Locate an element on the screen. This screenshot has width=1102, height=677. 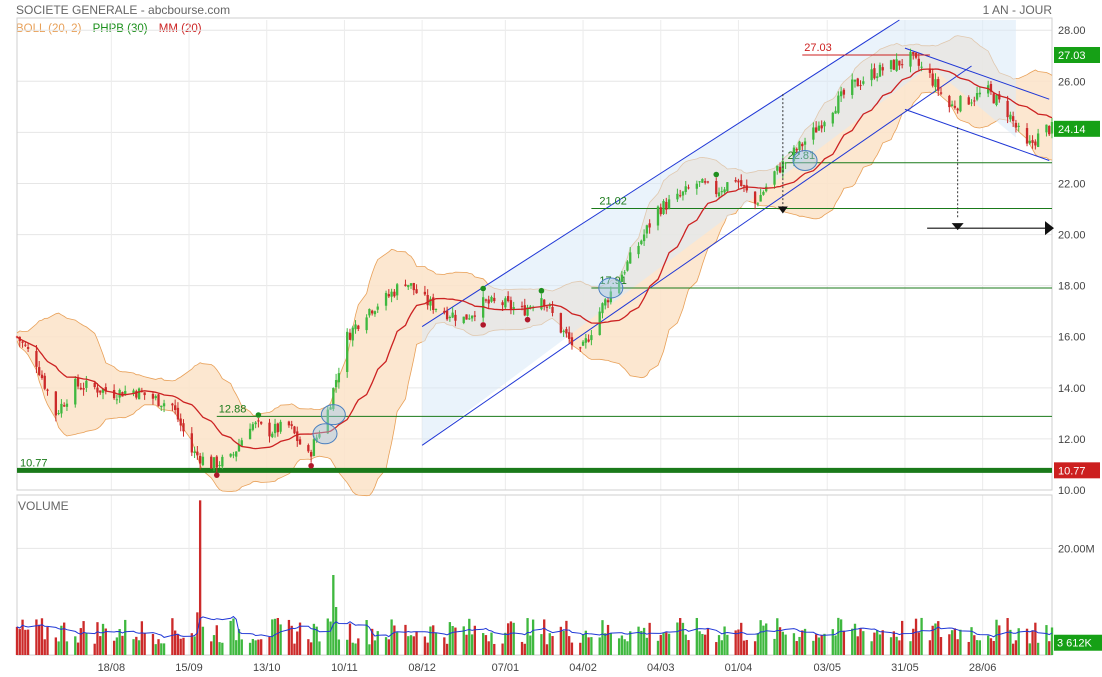
y-tick-3: 16.00 is located at coordinates (1072, 338).